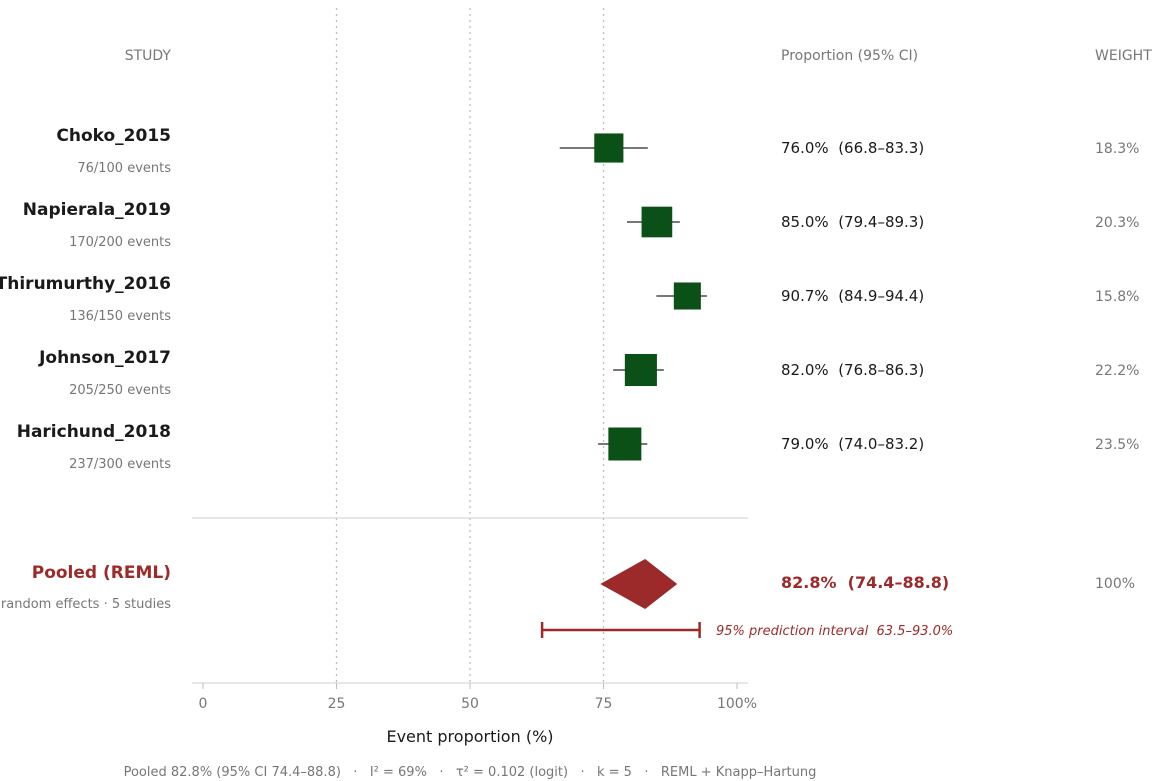 The image size is (1156, 781). I want to click on pooled-label: Pooled (REML), so click(101, 573).